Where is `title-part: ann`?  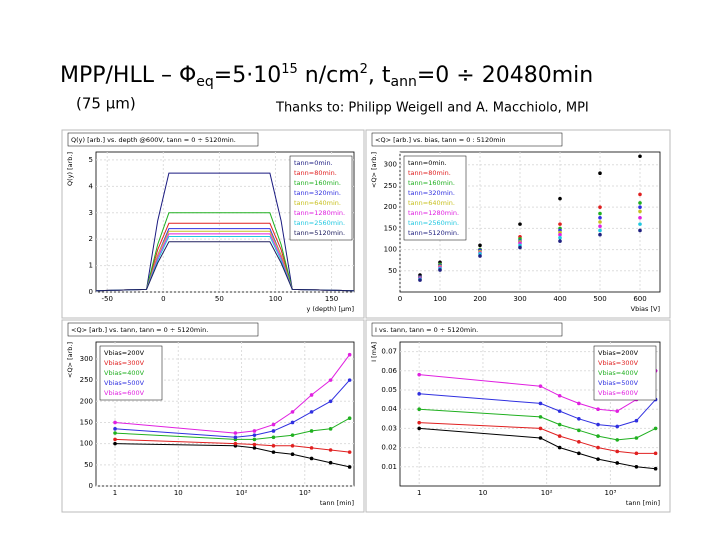
title-part: ann is located at coordinates (404, 82).